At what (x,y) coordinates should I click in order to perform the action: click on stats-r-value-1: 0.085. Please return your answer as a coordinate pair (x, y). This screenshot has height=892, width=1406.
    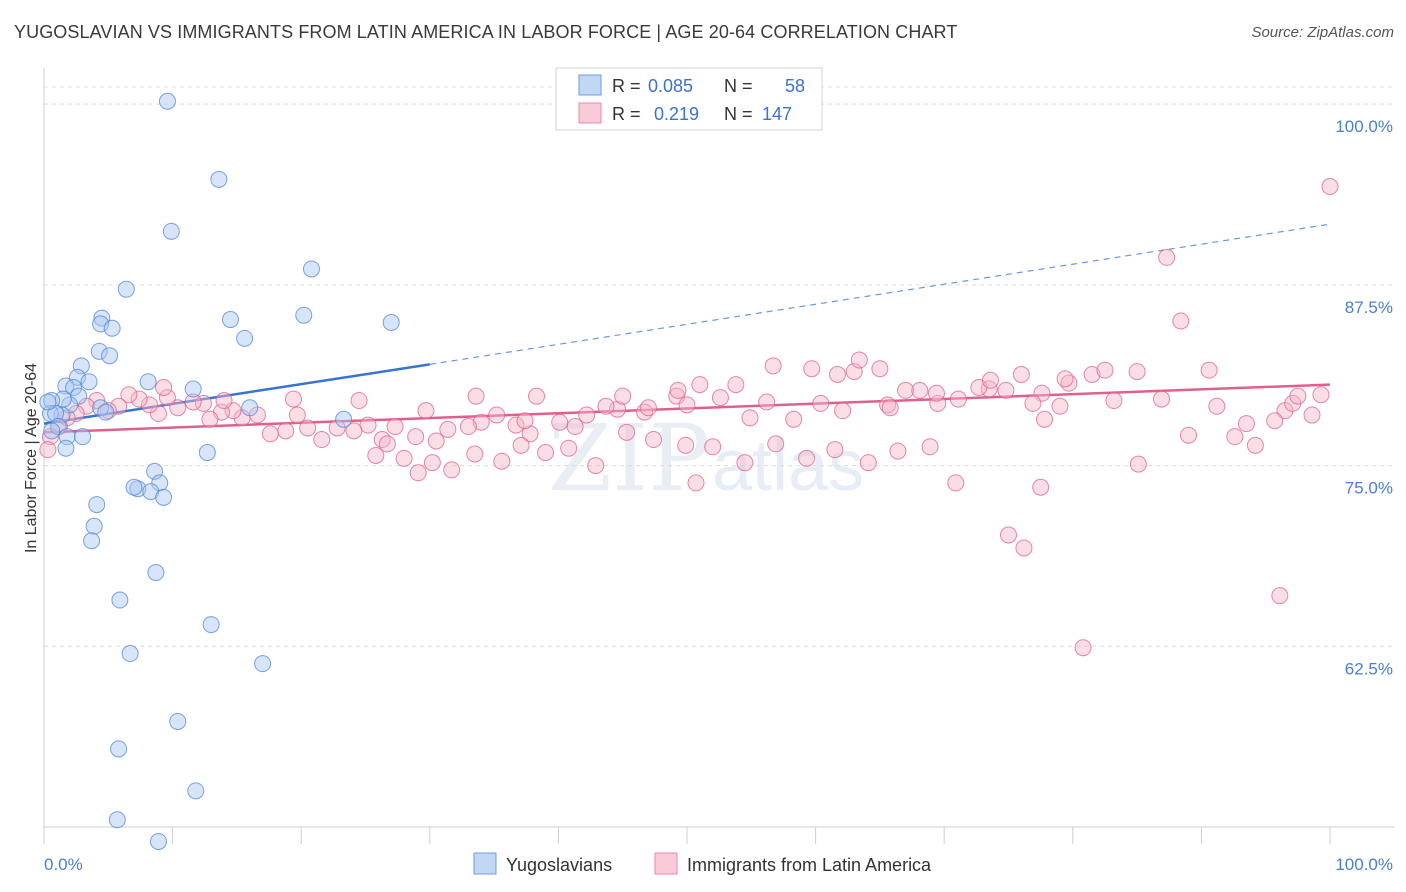
    Looking at the image, I should click on (670, 86).